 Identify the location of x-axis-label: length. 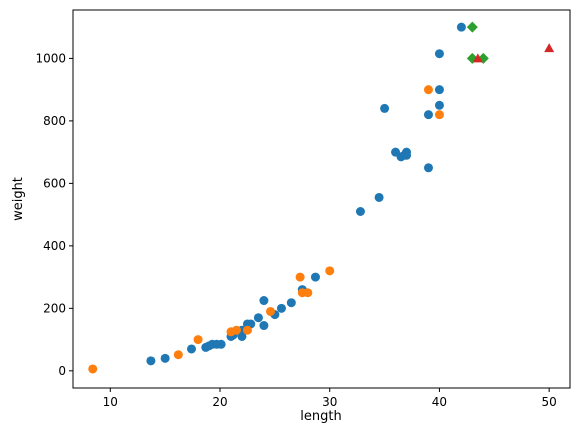
(320, 416).